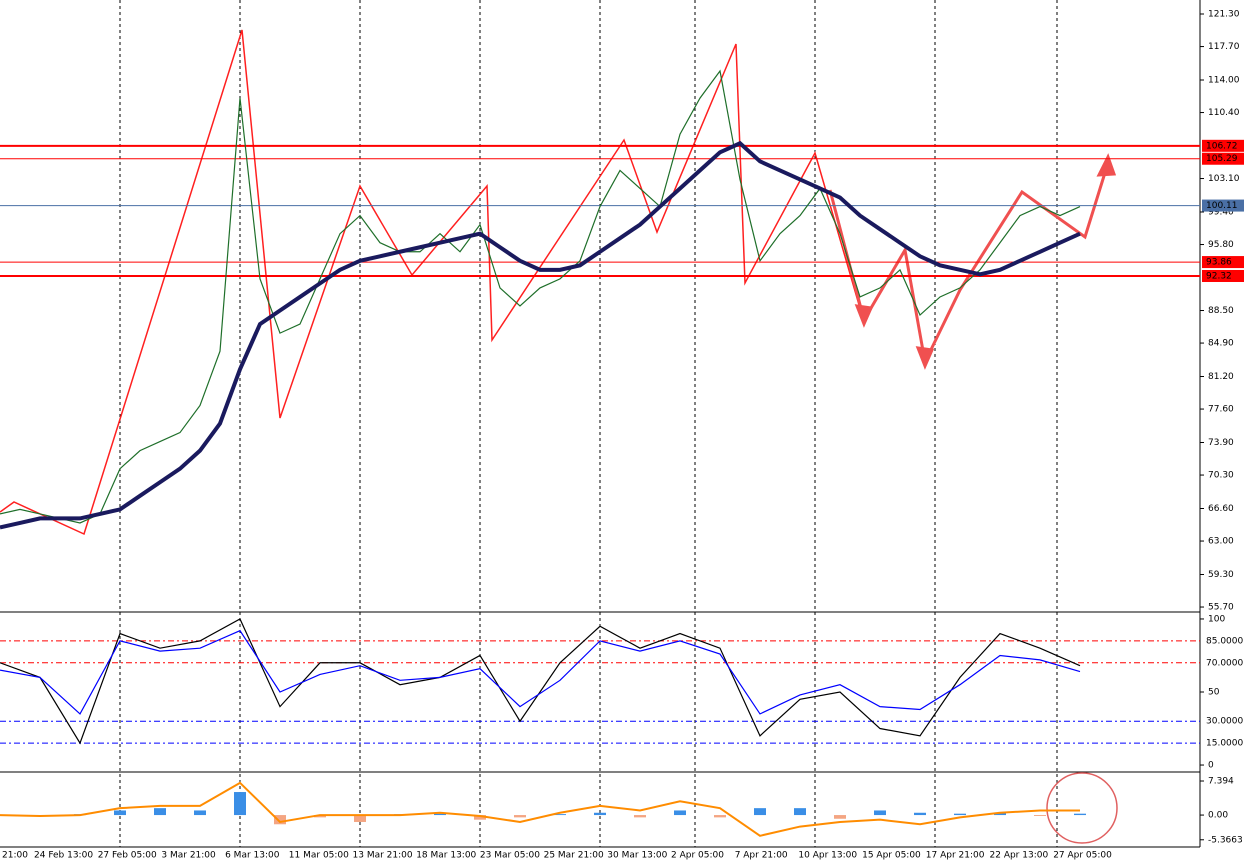 The image size is (1246, 861). I want to click on y-tick-label: 55.70, so click(1221, 608).